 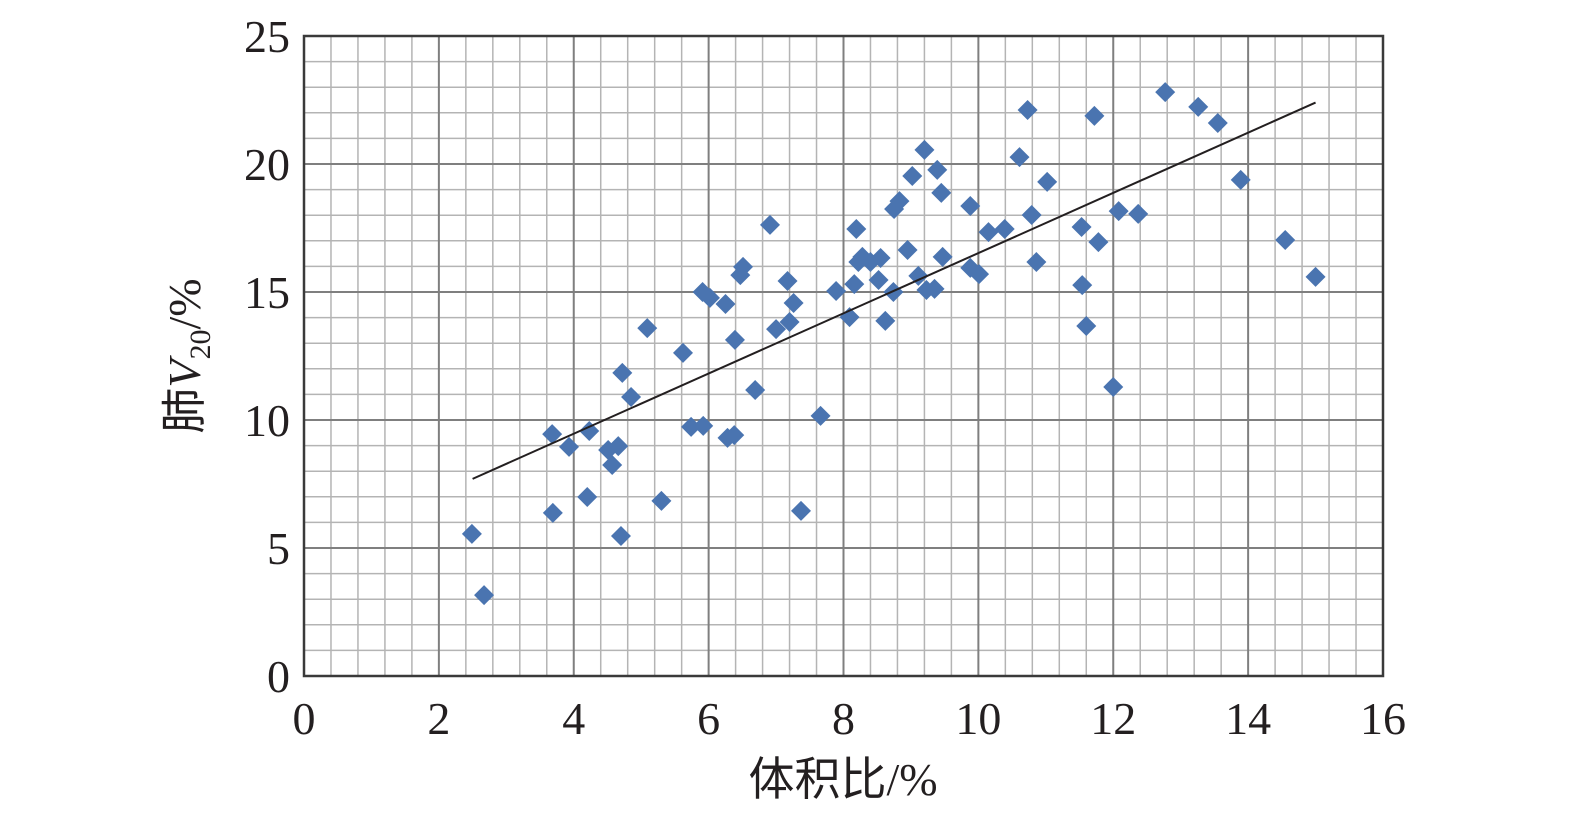 I want to click on x-tick-label: 12, so click(x=1113, y=718).